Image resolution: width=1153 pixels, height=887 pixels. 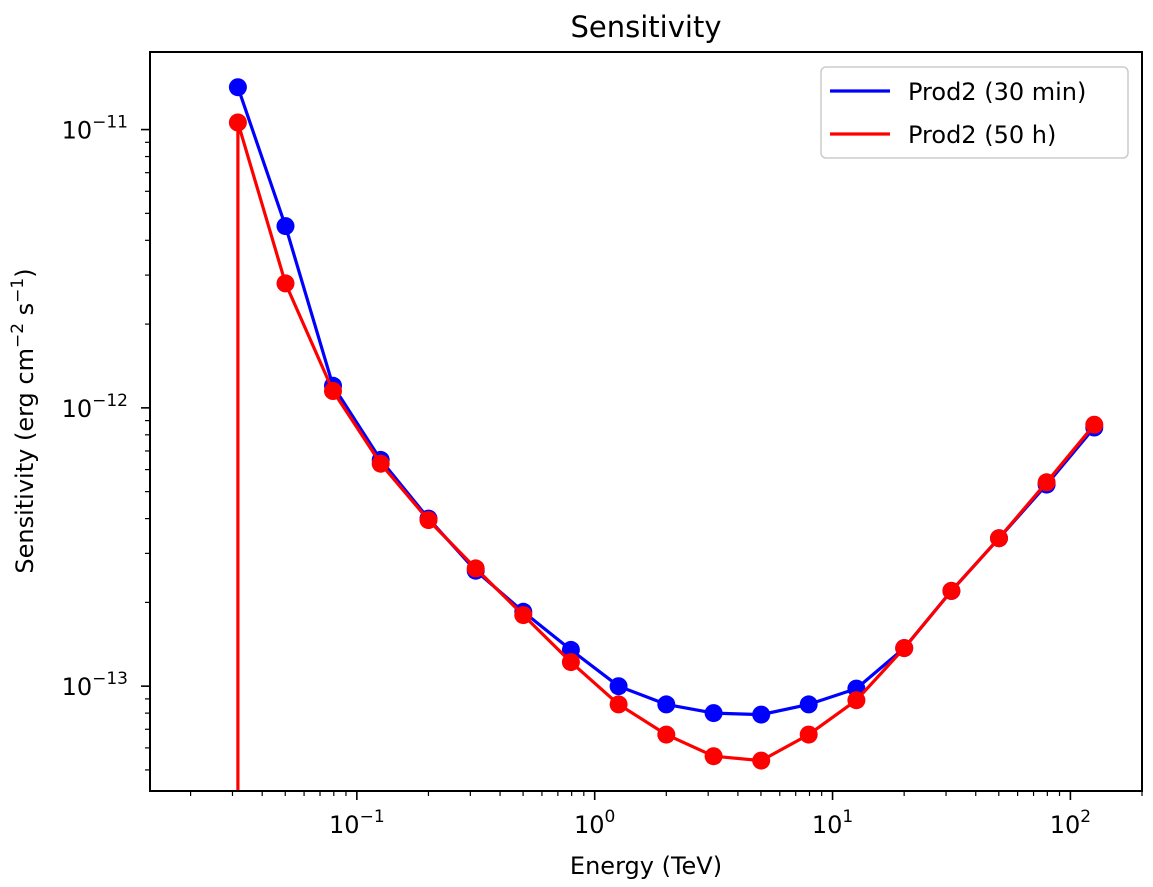 I want to click on legend-label-1: Prod2 (30 min), so click(x=997, y=92).